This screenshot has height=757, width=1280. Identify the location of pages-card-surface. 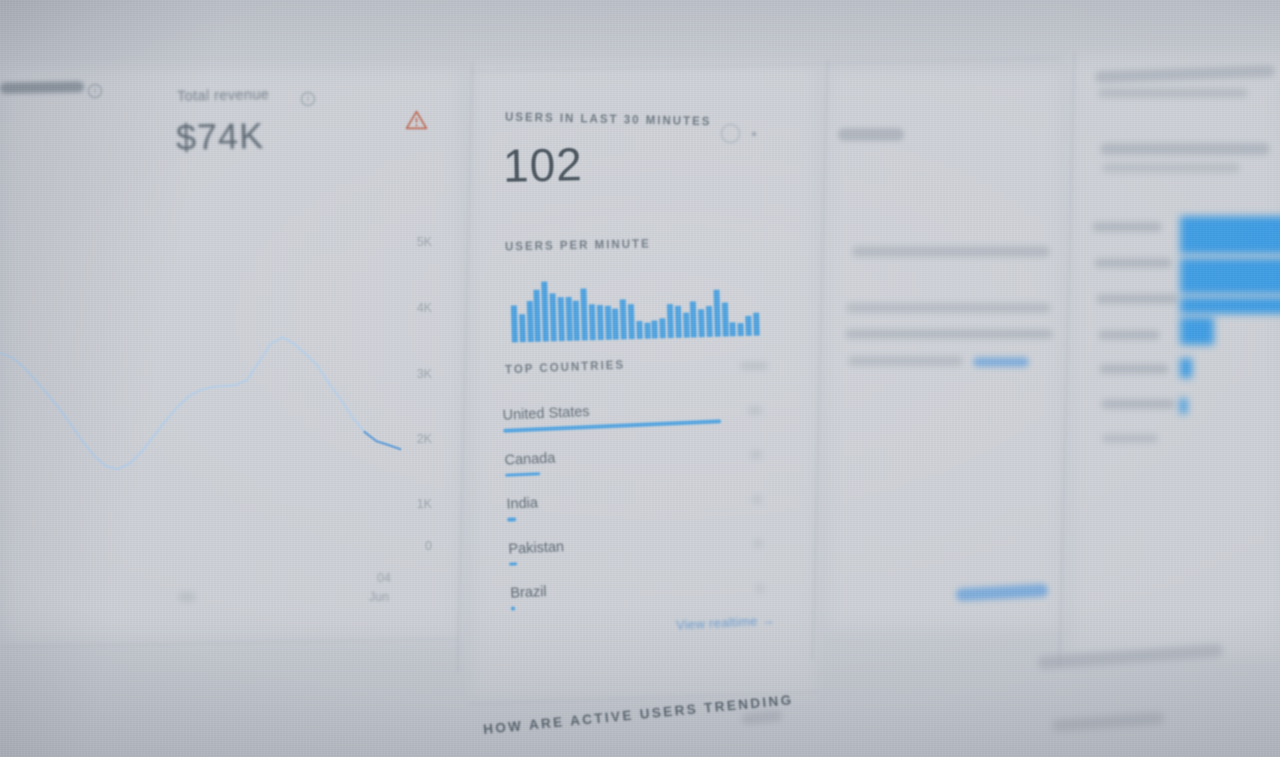
(1176, 355).